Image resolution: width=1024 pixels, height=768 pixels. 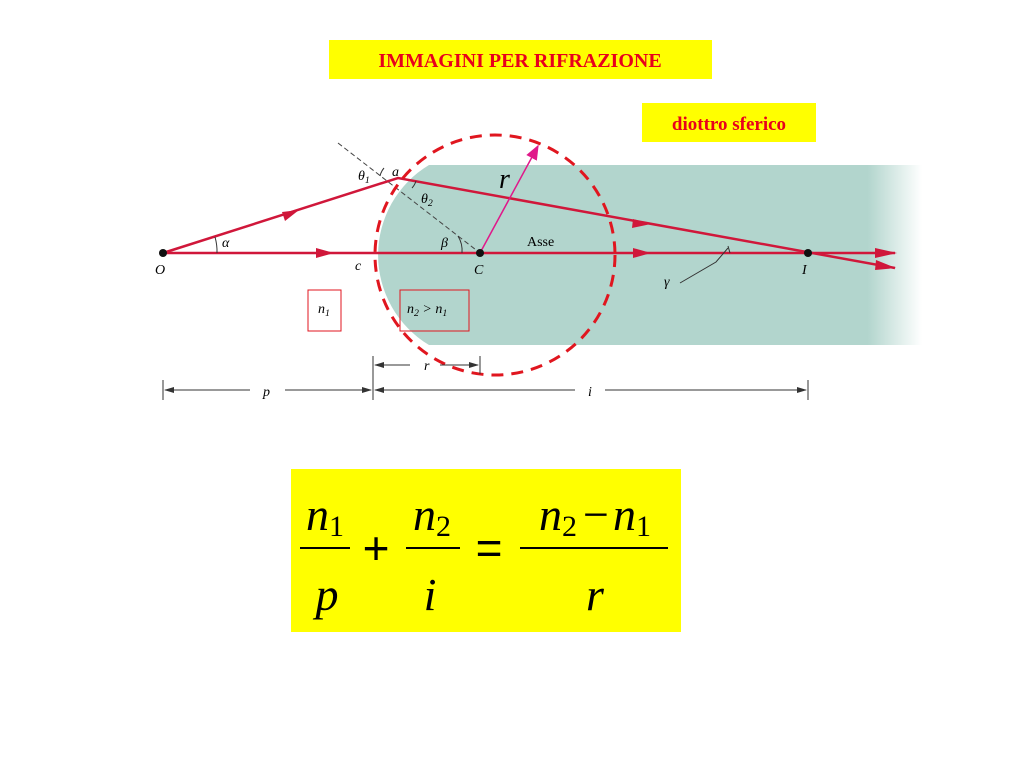 What do you see at coordinates (160, 270) in the screenshot?
I see `label-O: O` at bounding box center [160, 270].